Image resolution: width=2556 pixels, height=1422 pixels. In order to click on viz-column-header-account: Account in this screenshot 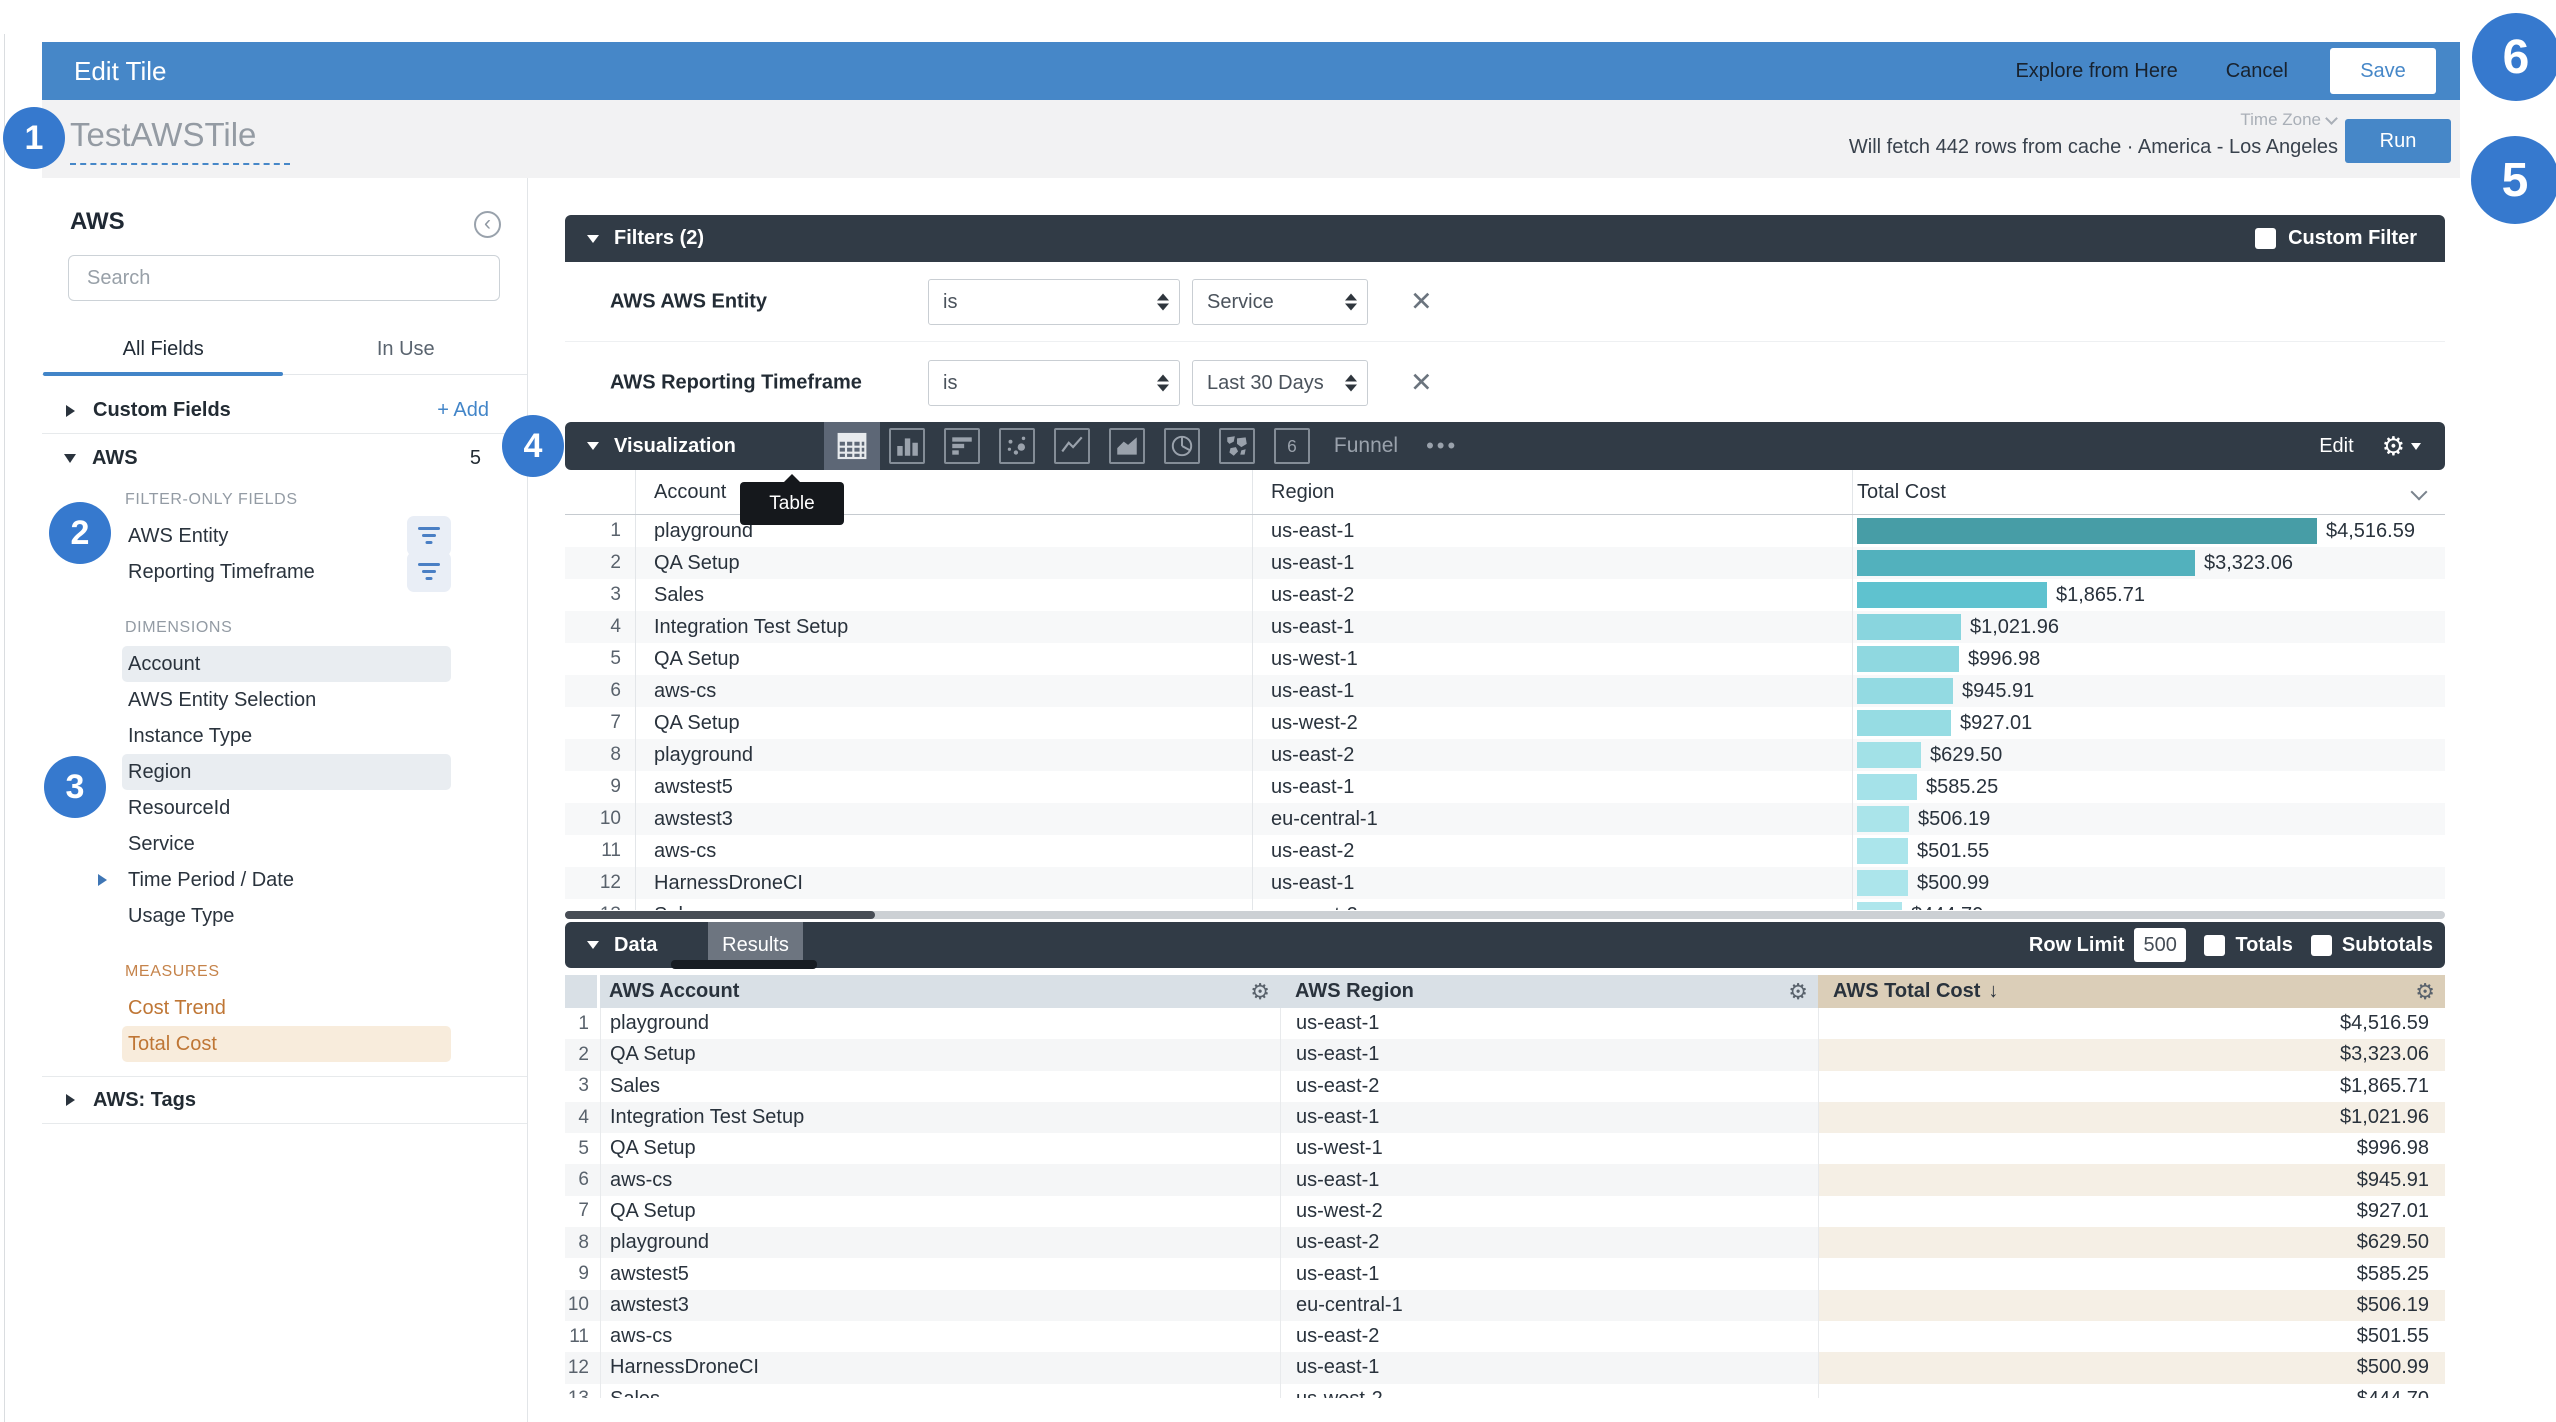, I will do `click(943, 492)`.